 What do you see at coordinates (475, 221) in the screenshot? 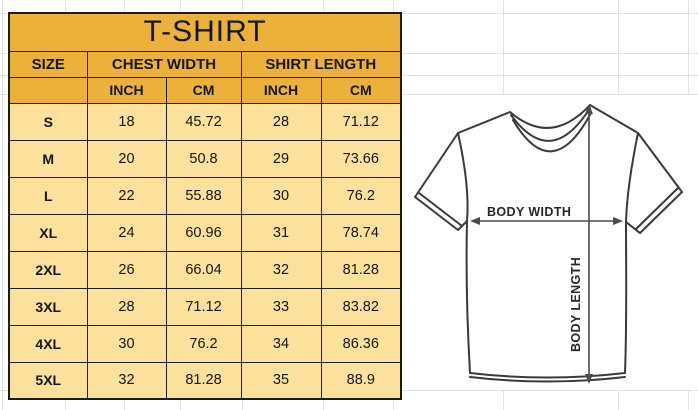
I see `arrowhead-left` at bounding box center [475, 221].